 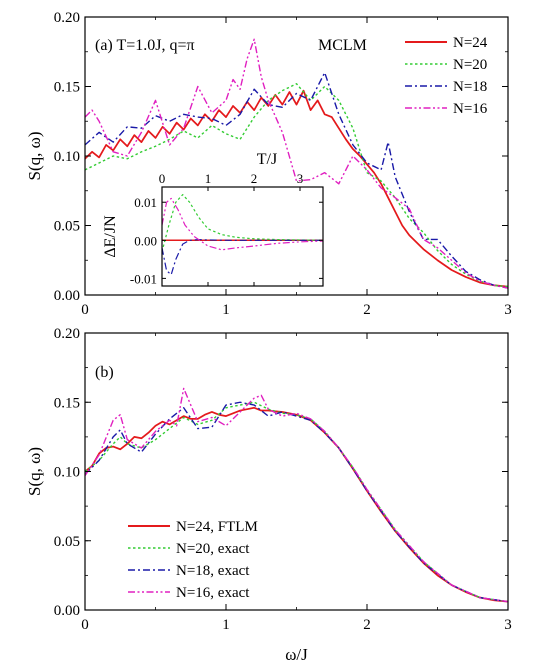 What do you see at coordinates (470, 43) in the screenshot?
I see `panel-a-legend-label-0: N=24` at bounding box center [470, 43].